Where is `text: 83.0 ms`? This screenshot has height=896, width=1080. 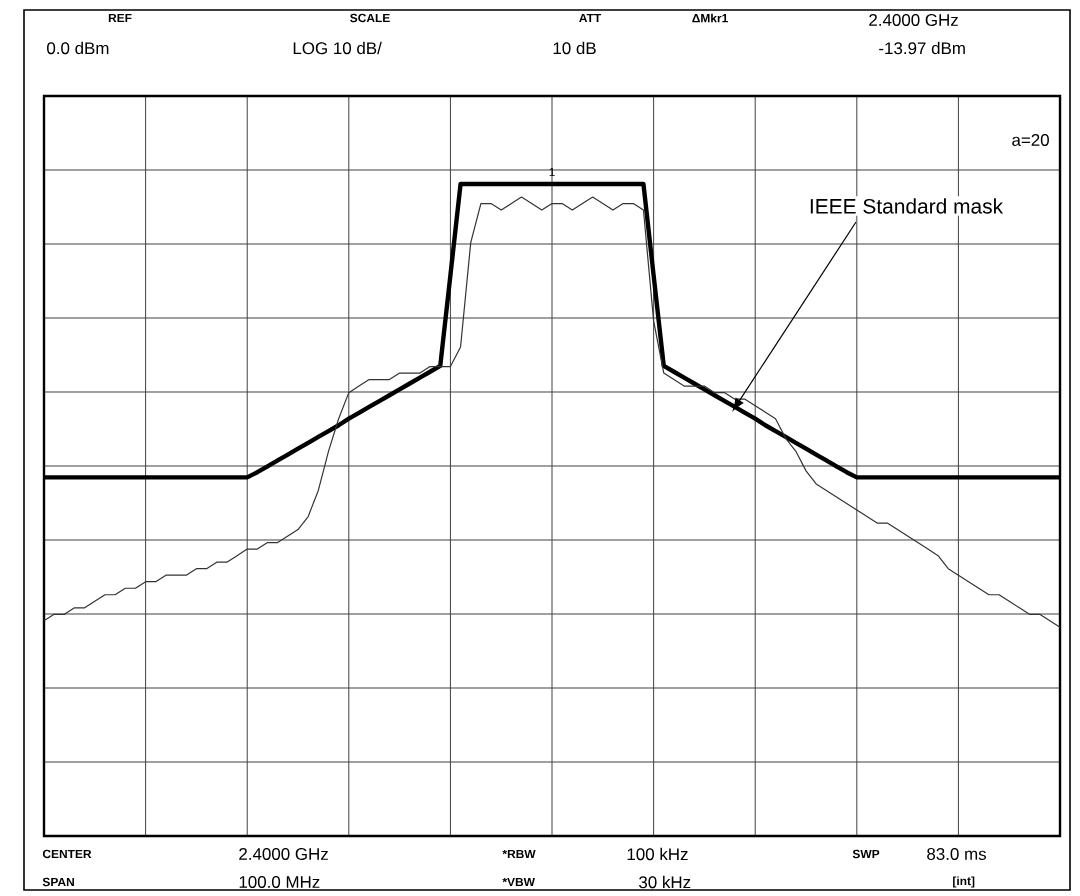 text: 83.0 ms is located at coordinates (956, 854).